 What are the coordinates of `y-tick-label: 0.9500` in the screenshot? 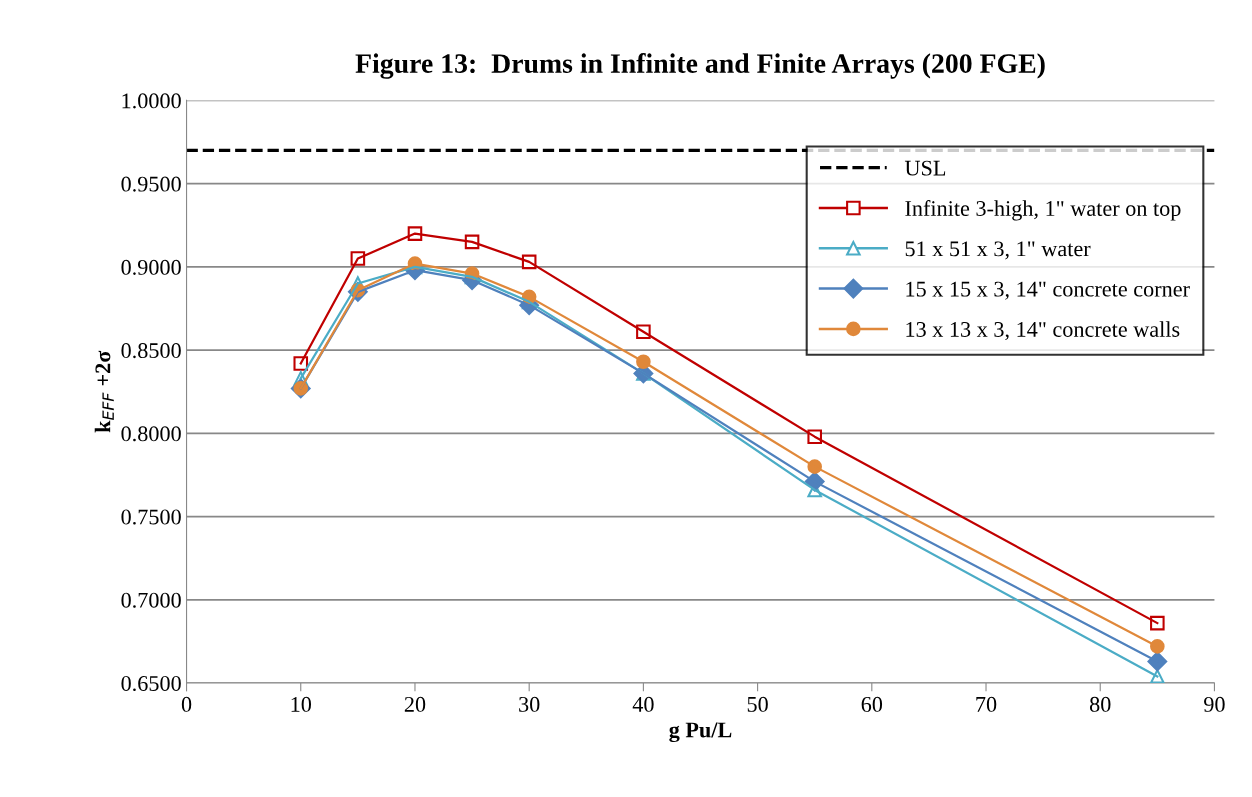 It's located at (151, 184).